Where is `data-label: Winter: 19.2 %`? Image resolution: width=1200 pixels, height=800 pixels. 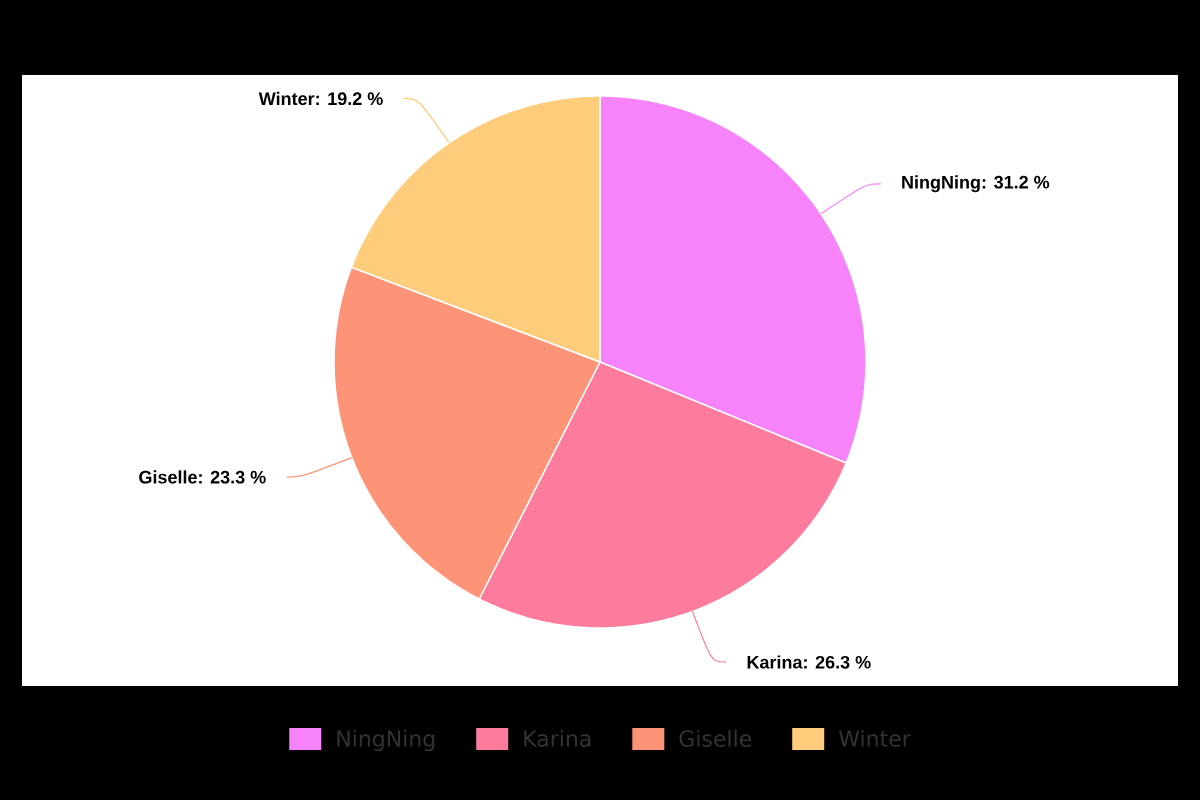 data-label: Winter: 19.2 % is located at coordinates (320, 98).